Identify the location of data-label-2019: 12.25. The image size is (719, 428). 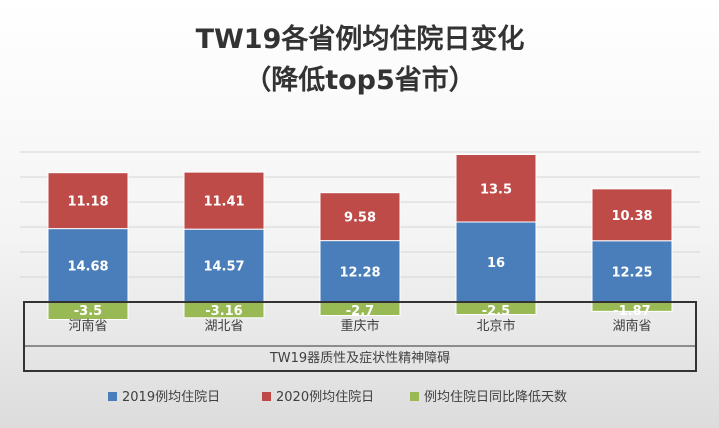
(631, 272).